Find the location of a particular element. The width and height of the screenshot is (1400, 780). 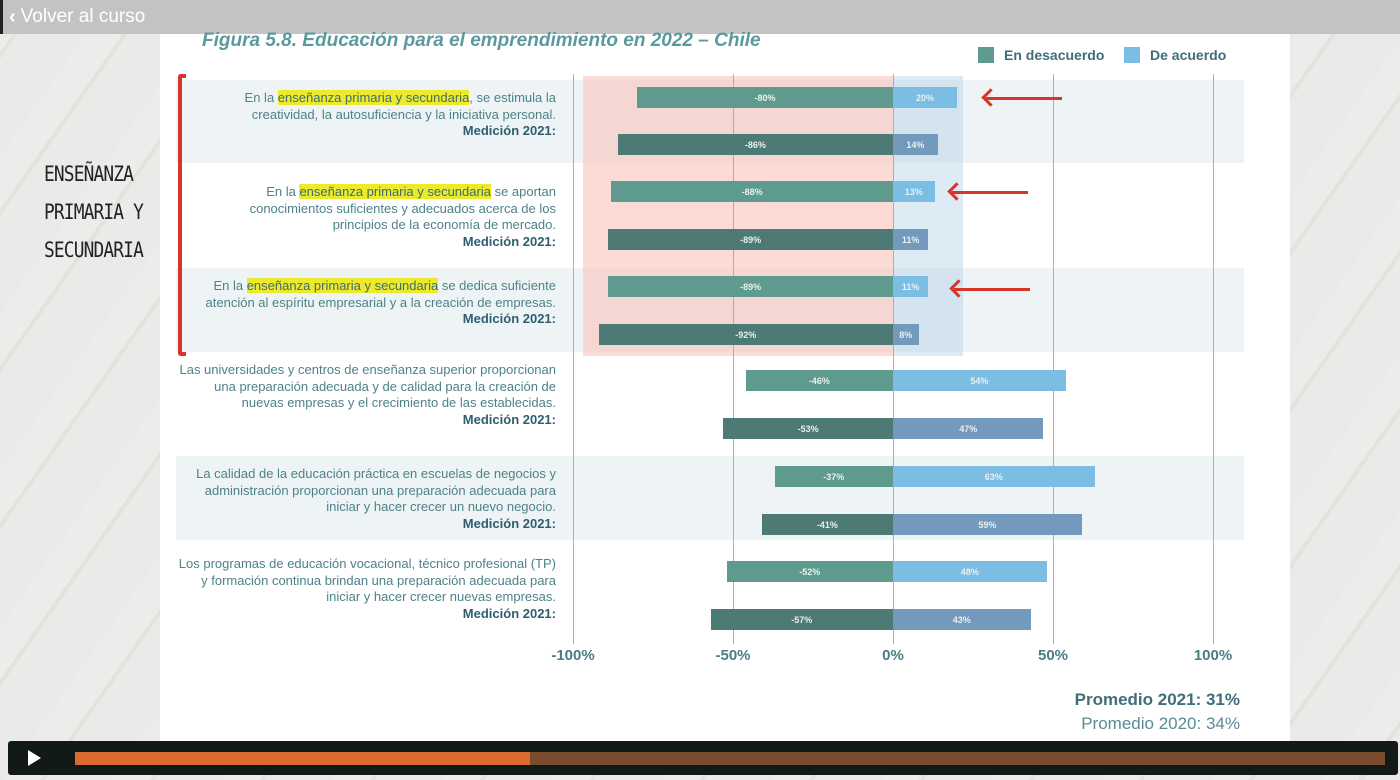

progress-fill is located at coordinates (302, 758).